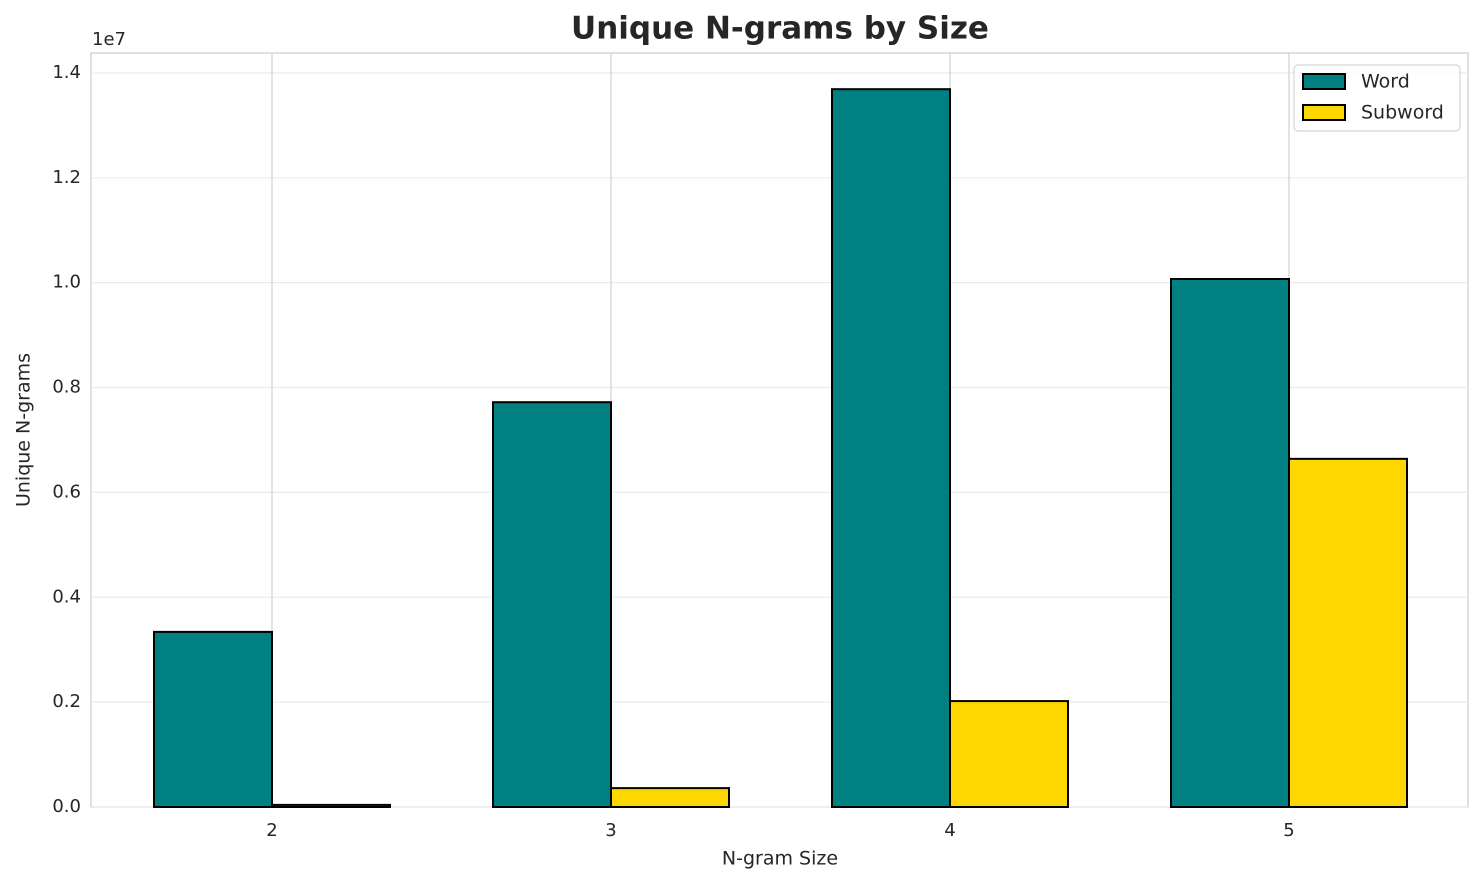  I want to click on y-offset-label: 1e7, so click(109, 39).